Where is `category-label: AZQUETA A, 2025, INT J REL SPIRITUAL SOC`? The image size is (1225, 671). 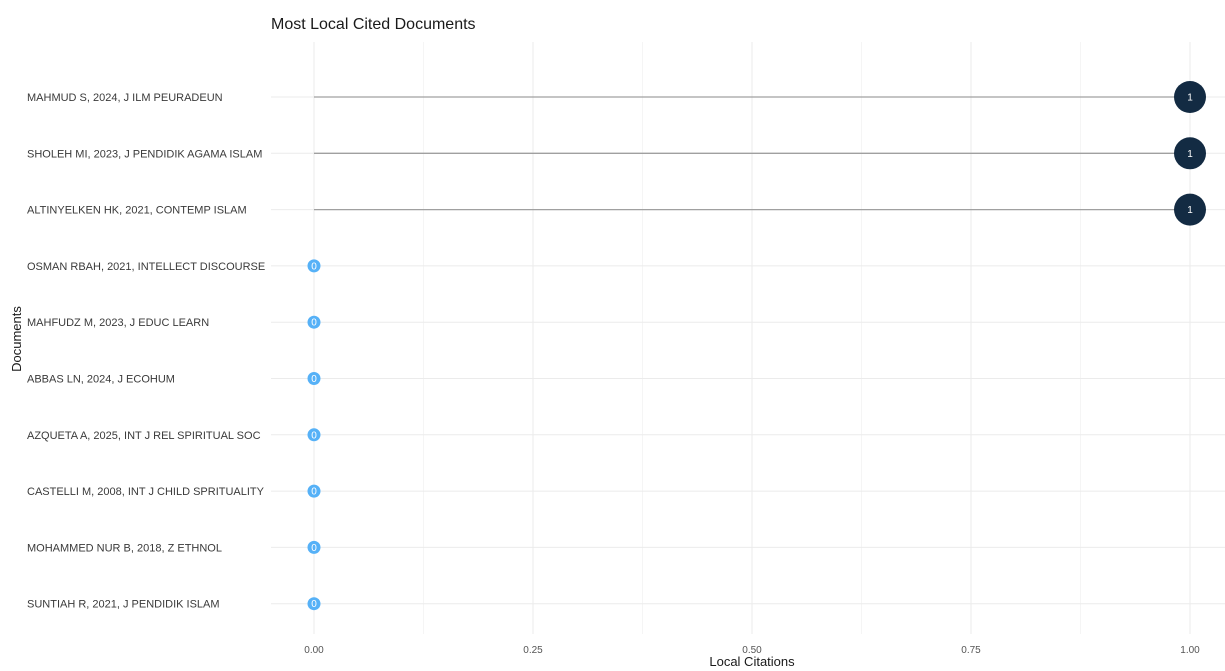 category-label: AZQUETA A, 2025, INT J REL SPIRITUAL SOC is located at coordinates (144, 436).